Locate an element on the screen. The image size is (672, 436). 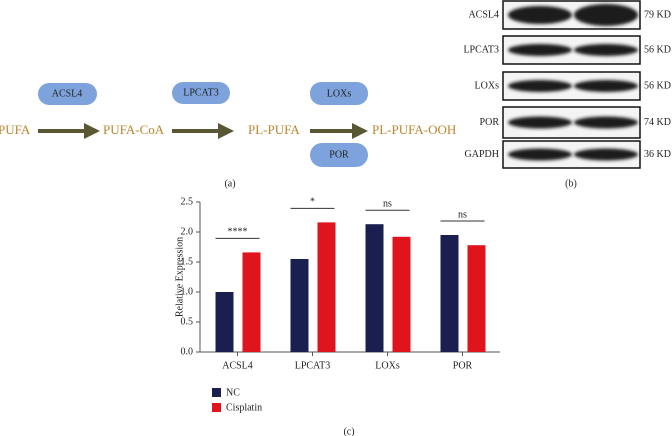
y-tick-label: 0.0 is located at coordinates (187, 351).